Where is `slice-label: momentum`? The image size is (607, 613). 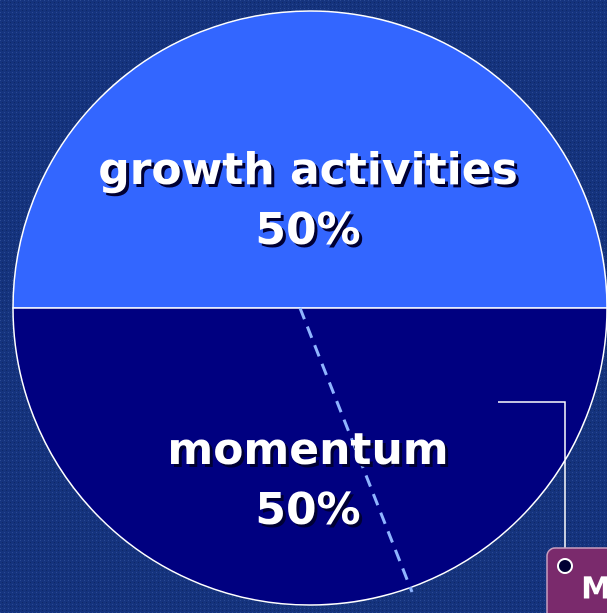 slice-label: momentum is located at coordinates (307, 449).